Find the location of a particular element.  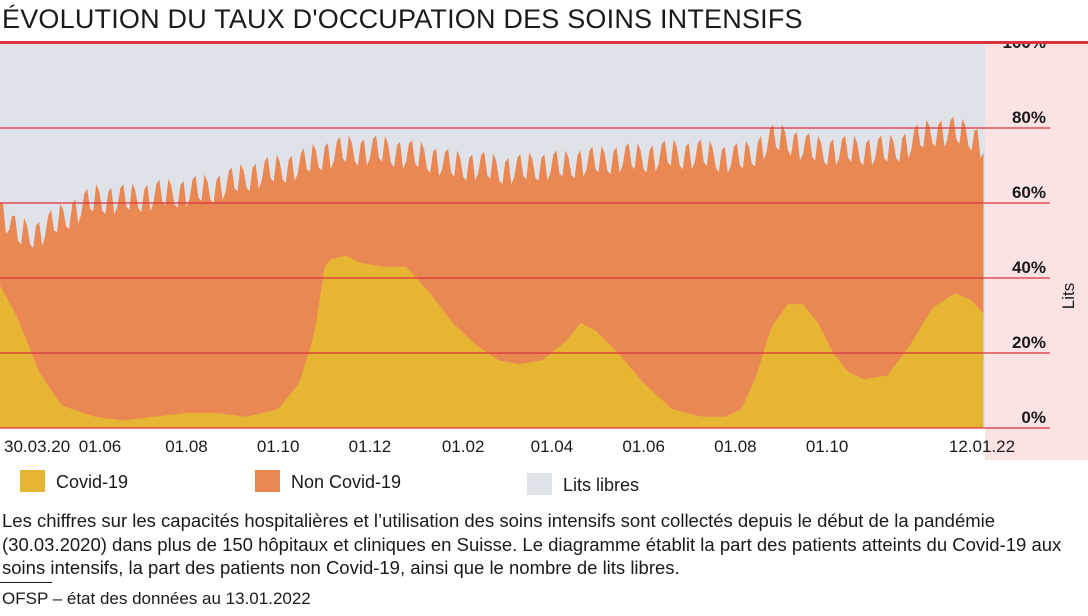

source-note: OFSP – état des données au 13.01.2022 is located at coordinates (156, 598).